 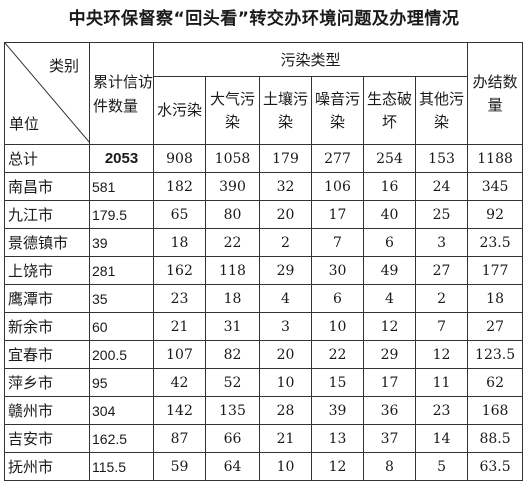 What do you see at coordinates (389, 298) in the screenshot?
I see `cell-eco: 4` at bounding box center [389, 298].